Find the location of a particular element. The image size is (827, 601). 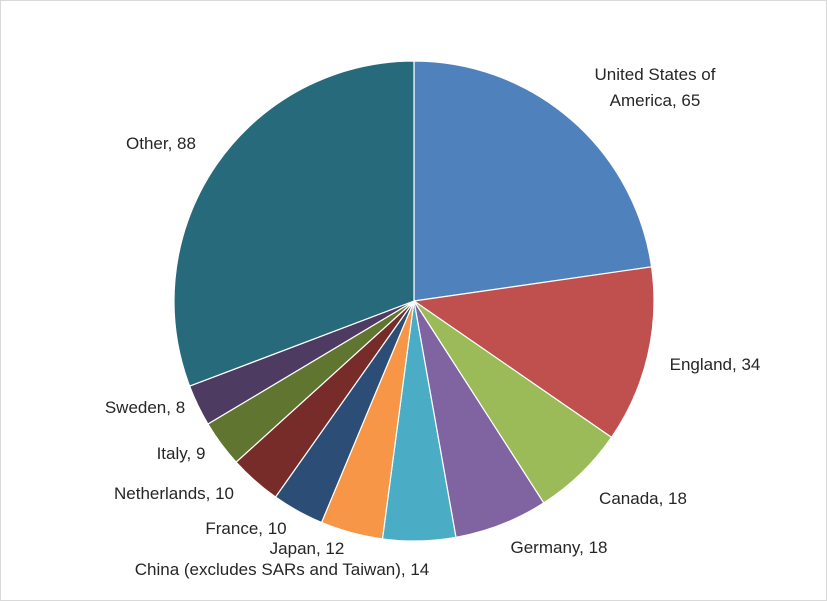

data-label-china-excludes-sars-and-taiwan: China (excludes SARs and Taiwan), 14 is located at coordinates (282, 569).